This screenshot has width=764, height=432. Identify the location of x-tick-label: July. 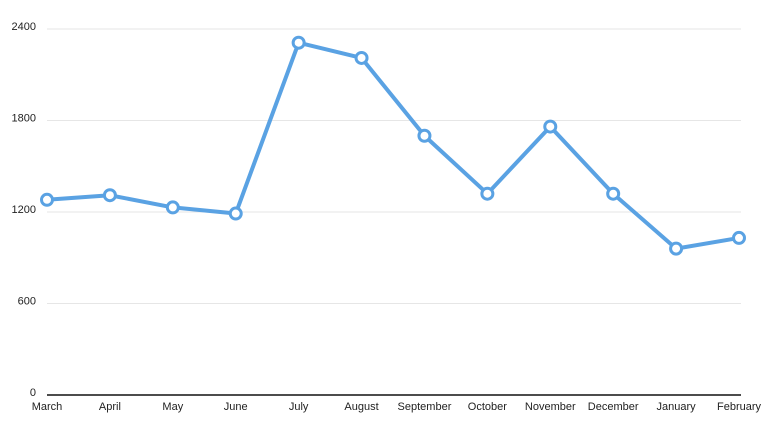
(299, 407).